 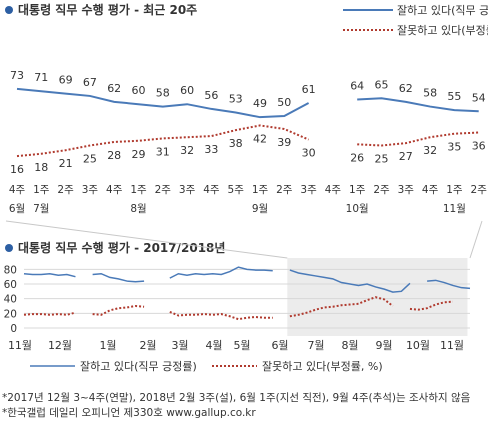 What do you see at coordinates (90, 159) in the screenshot?
I see `data-label-negative-3: 25` at bounding box center [90, 159].